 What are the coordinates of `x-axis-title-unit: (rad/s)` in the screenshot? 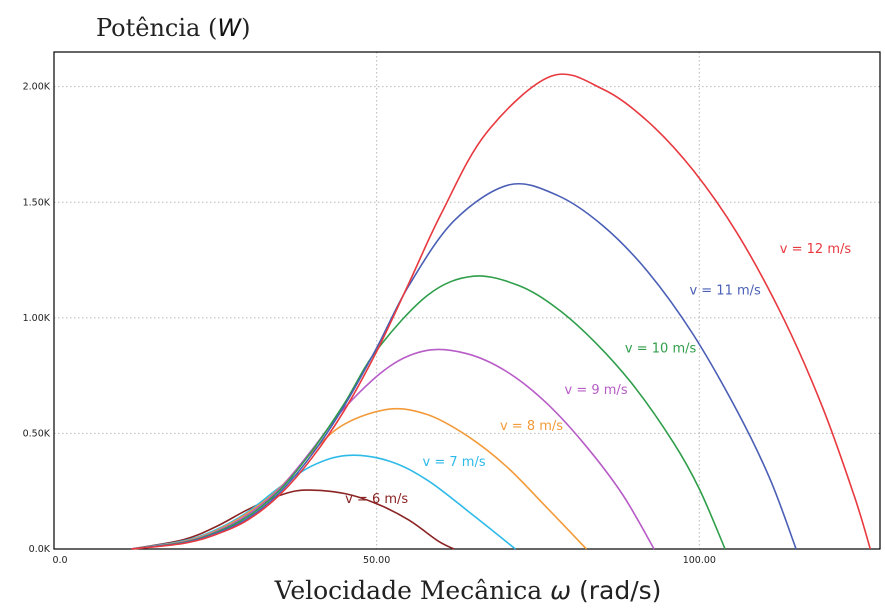 It's located at (616, 590).